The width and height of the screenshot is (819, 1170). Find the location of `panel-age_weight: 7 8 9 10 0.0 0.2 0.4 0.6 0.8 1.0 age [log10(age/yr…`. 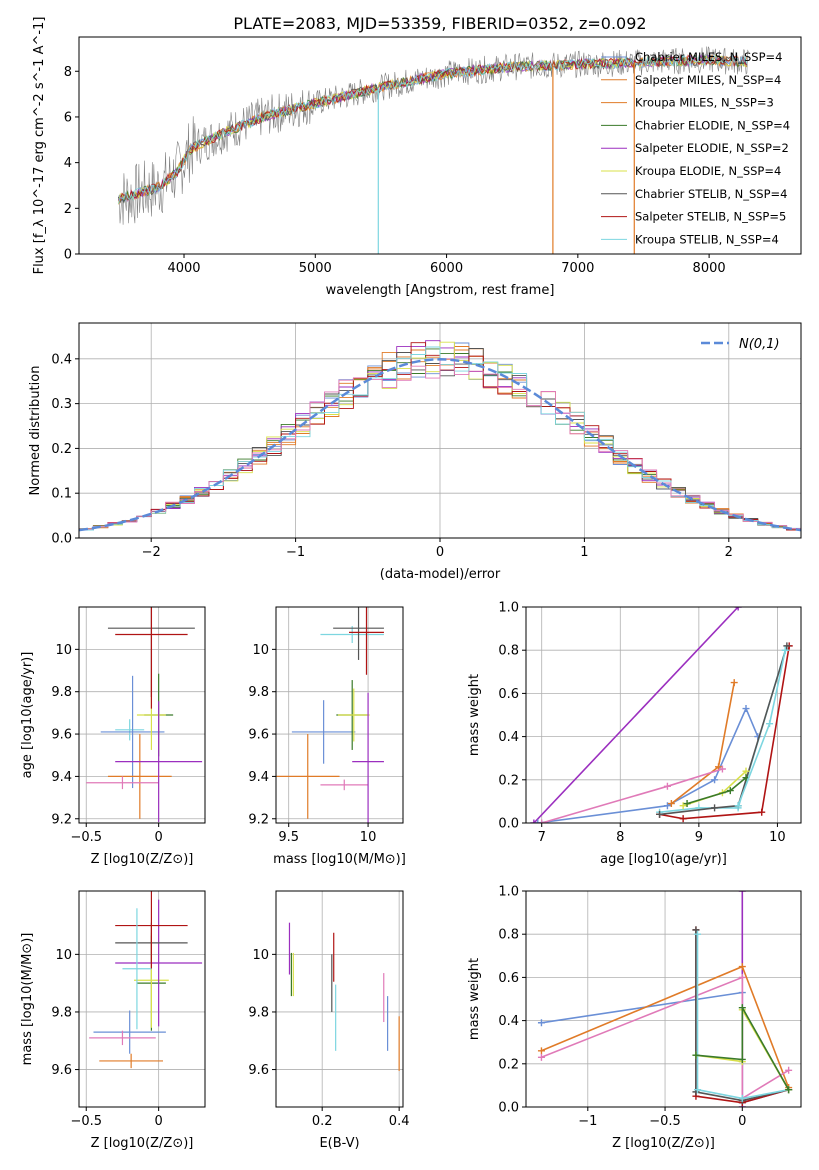

panel-age_weight: 7 8 9 10 0.0 0.2 0.4 0.6 0.8 1.0 age [log10(age/yr… is located at coordinates (634, 734).